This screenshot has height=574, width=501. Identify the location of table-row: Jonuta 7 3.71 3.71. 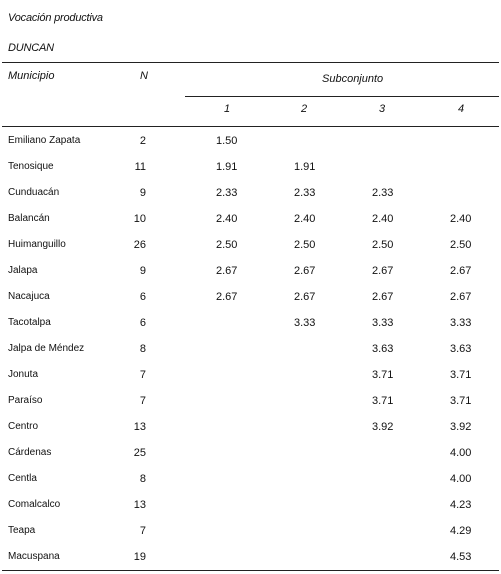
(250, 375).